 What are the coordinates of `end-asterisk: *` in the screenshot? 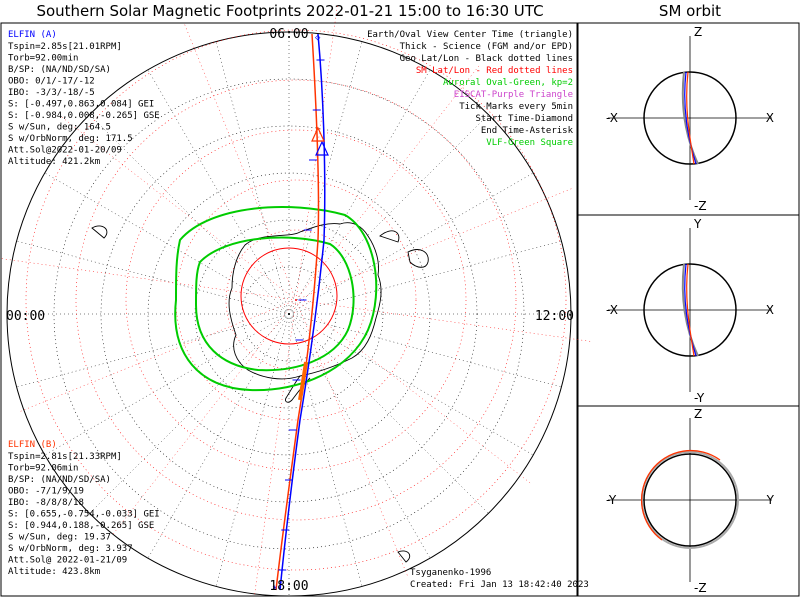 It's located at (274, 590).